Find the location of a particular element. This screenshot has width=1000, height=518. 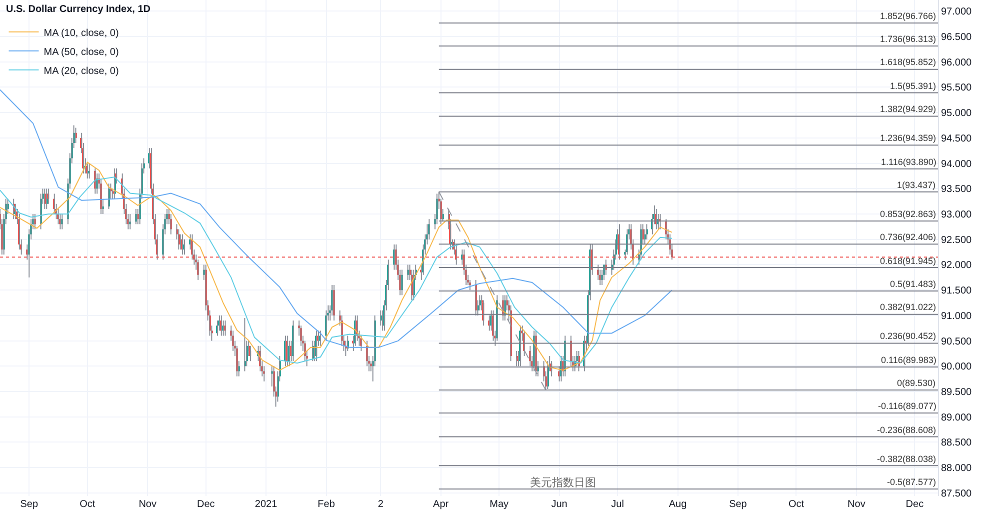

series-label: -0.382(88.038) is located at coordinates (906, 459).